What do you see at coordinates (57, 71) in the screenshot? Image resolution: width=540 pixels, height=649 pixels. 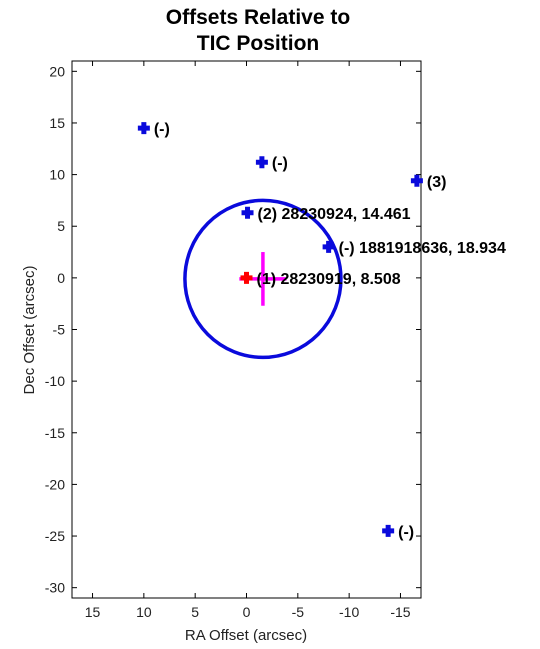 I see `y-tick-label: 20` at bounding box center [57, 71].